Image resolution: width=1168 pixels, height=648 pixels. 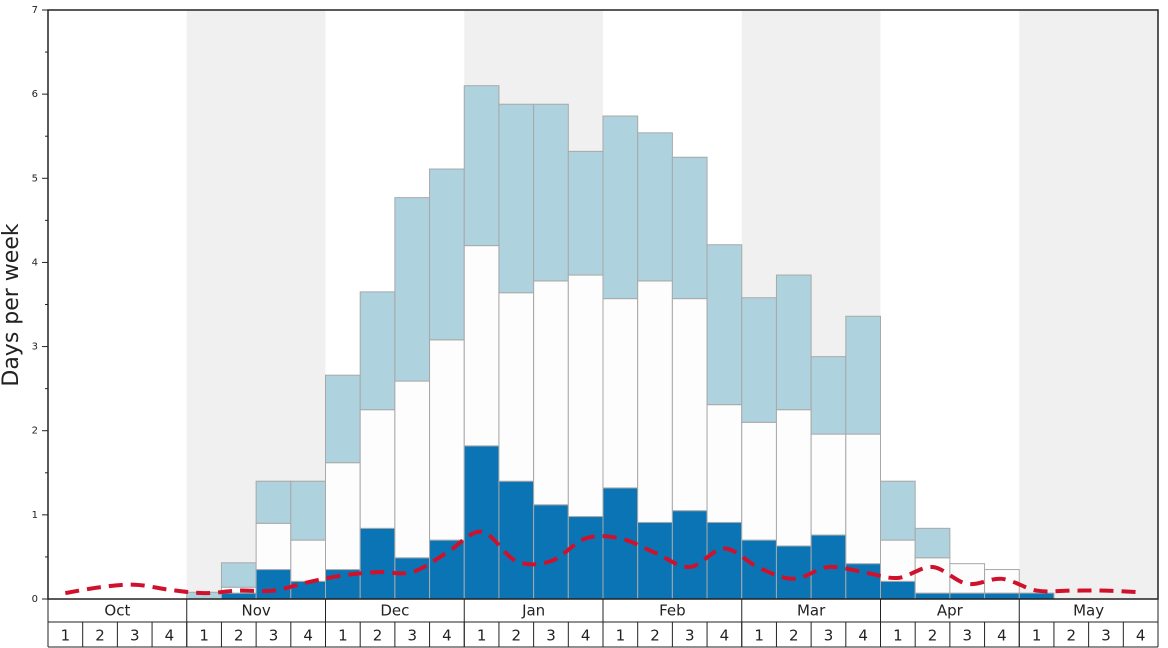 What do you see at coordinates (35, 262) in the screenshot?
I see `y-tick-label: 4` at bounding box center [35, 262].